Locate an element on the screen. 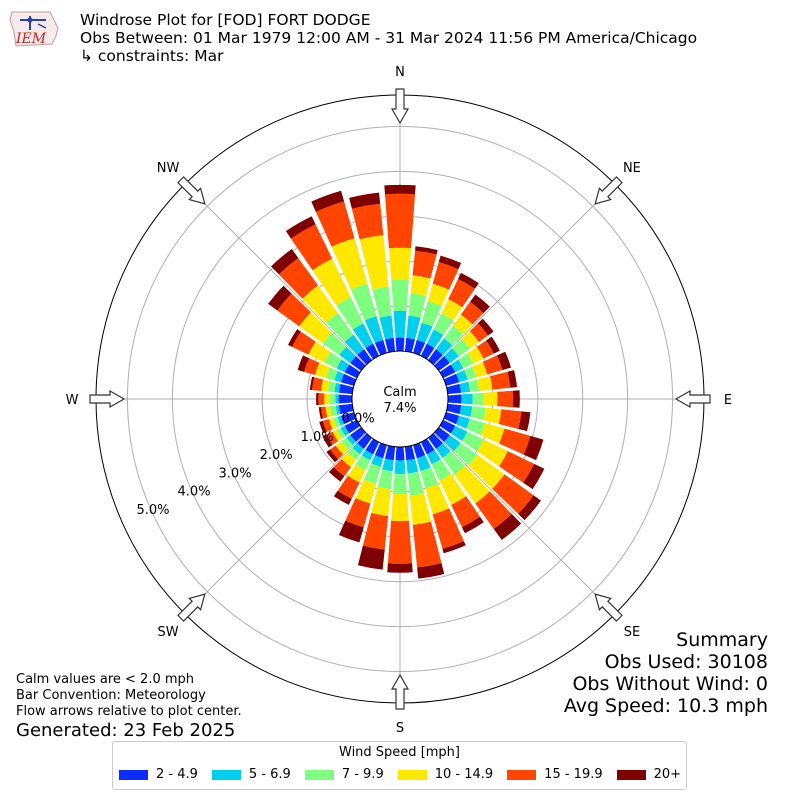  bar-dir350-bin4 is located at coordinates (367, 221).